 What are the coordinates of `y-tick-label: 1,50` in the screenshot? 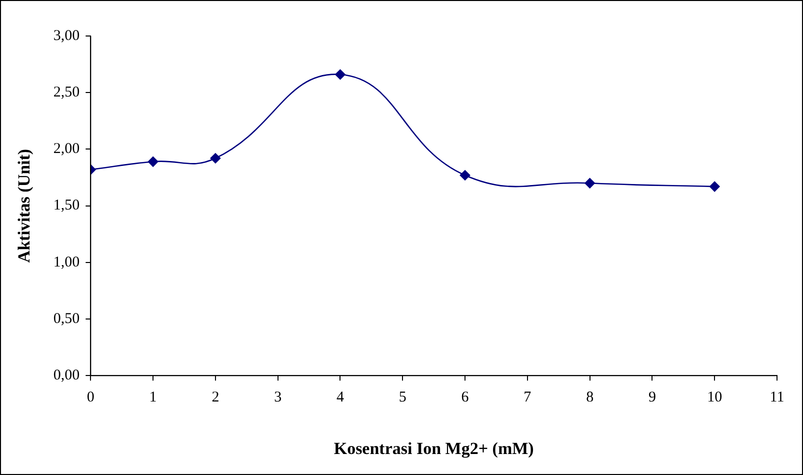 It's located at (66, 206).